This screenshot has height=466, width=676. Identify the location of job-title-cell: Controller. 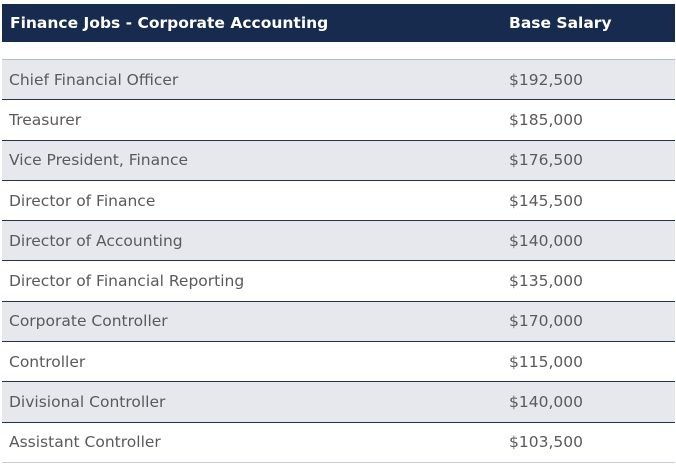
(252, 362).